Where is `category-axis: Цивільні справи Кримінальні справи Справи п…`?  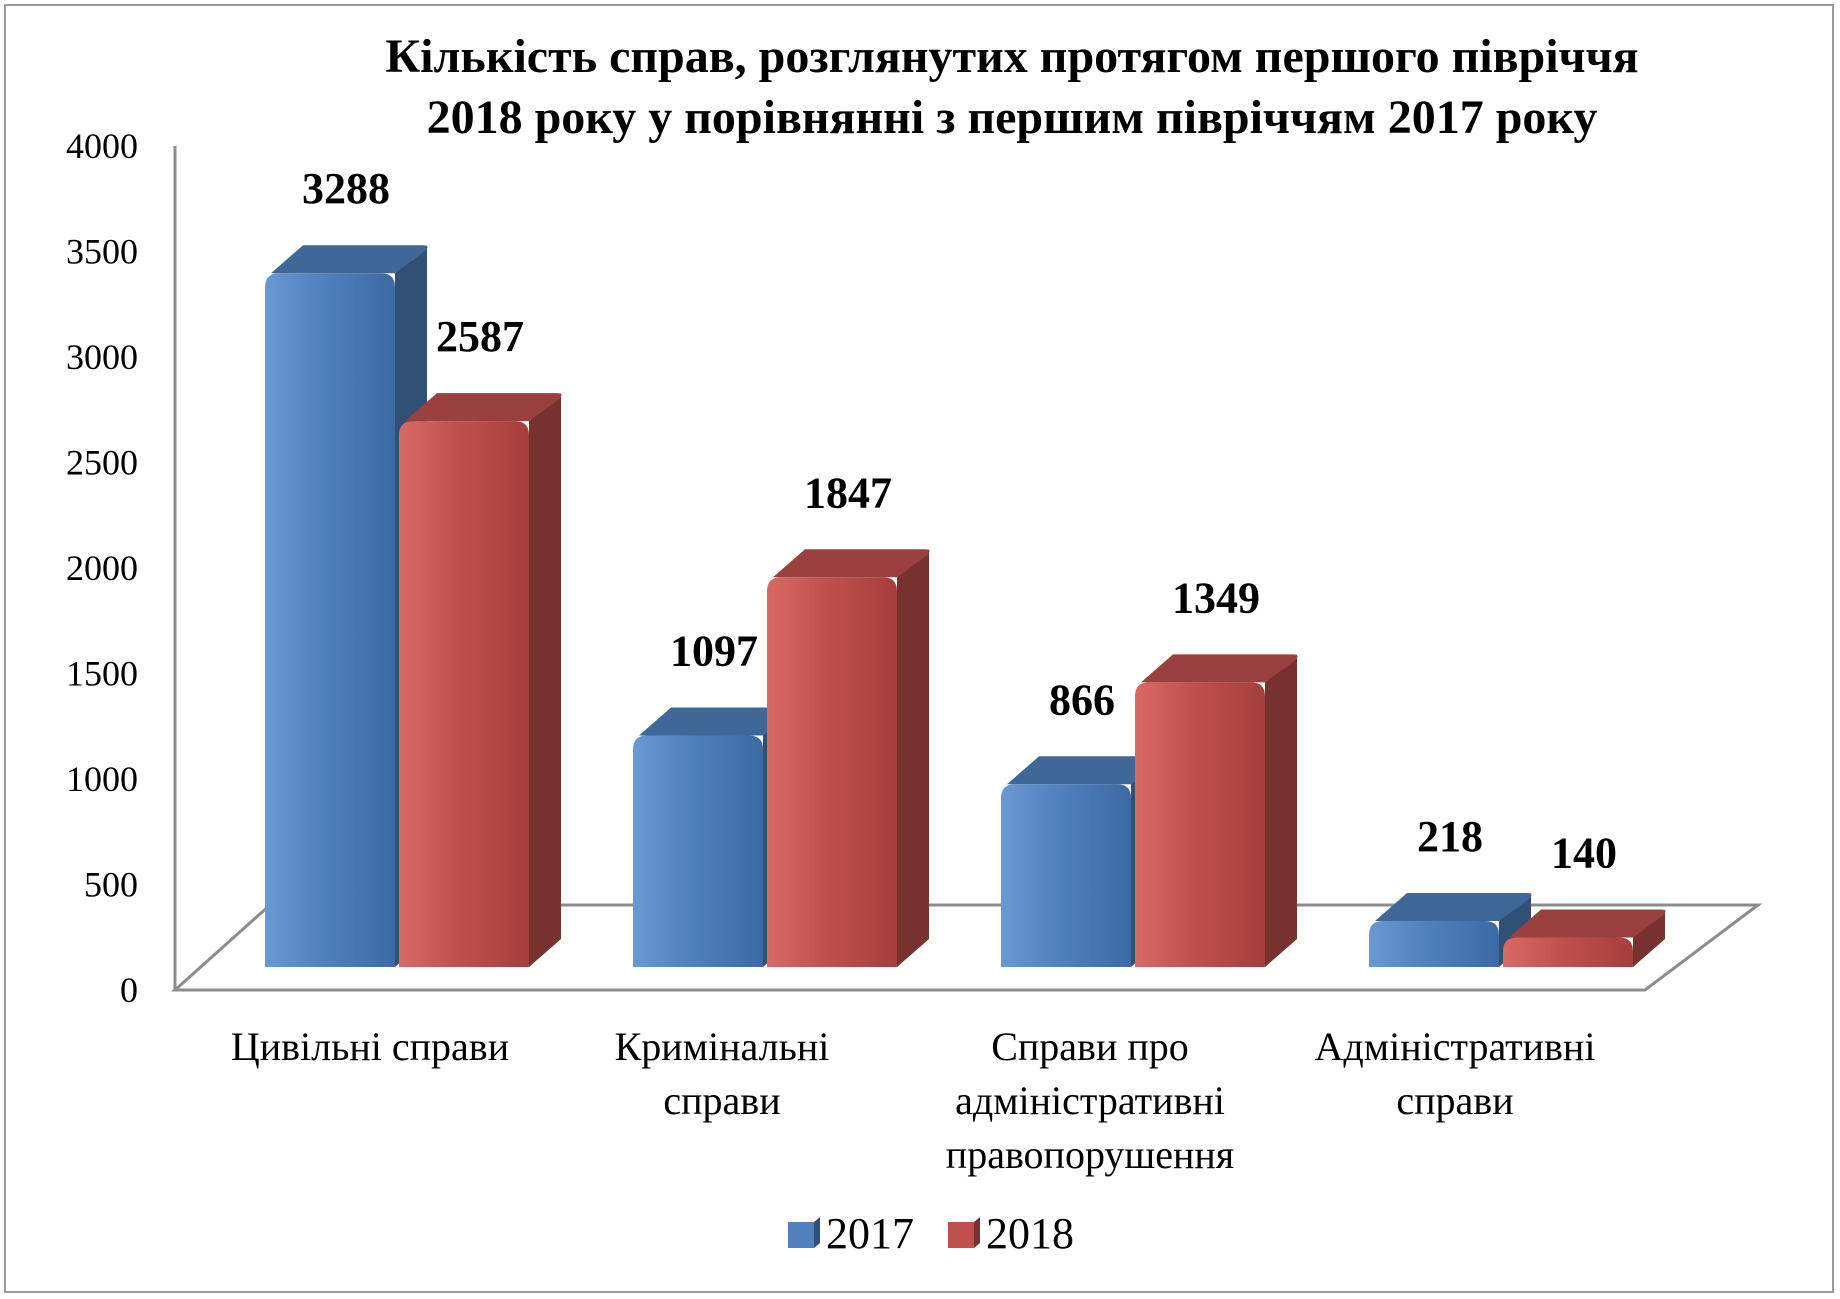
category-axis: Цивільні справи Кримінальні справи Справи п… is located at coordinates (913, 1100).